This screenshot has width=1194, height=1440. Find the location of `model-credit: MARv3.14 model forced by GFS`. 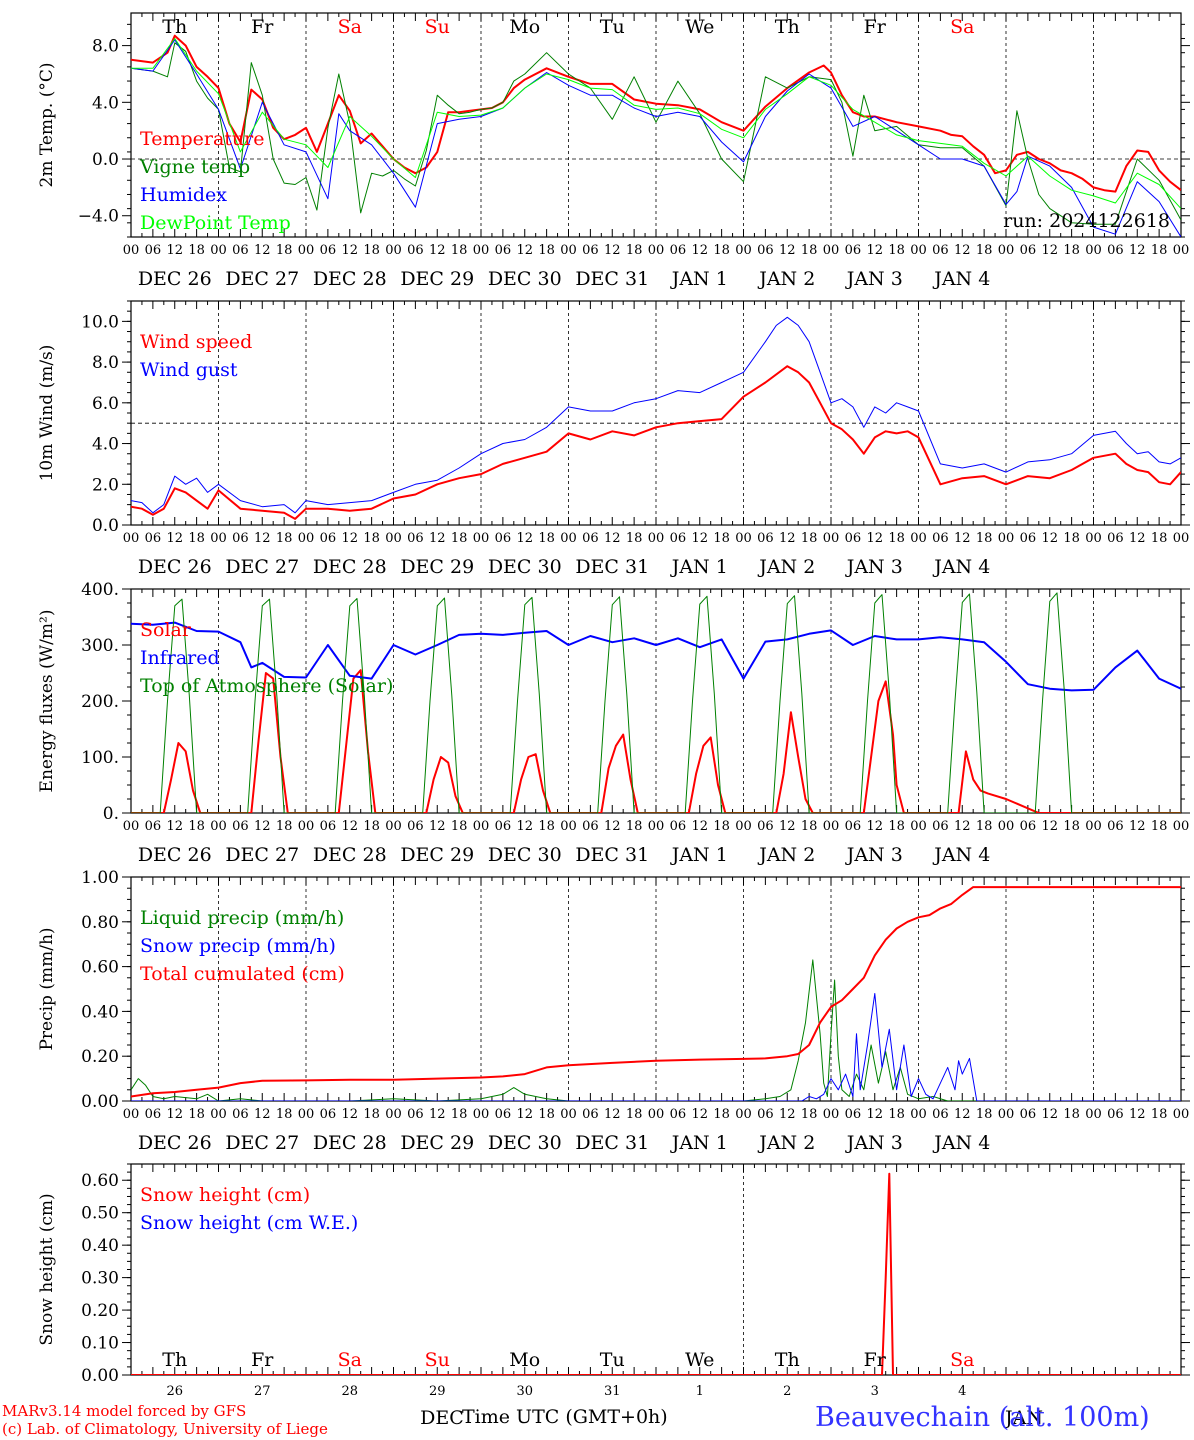

model-credit: MARv3.14 model forced by GFS is located at coordinates (124, 1411).